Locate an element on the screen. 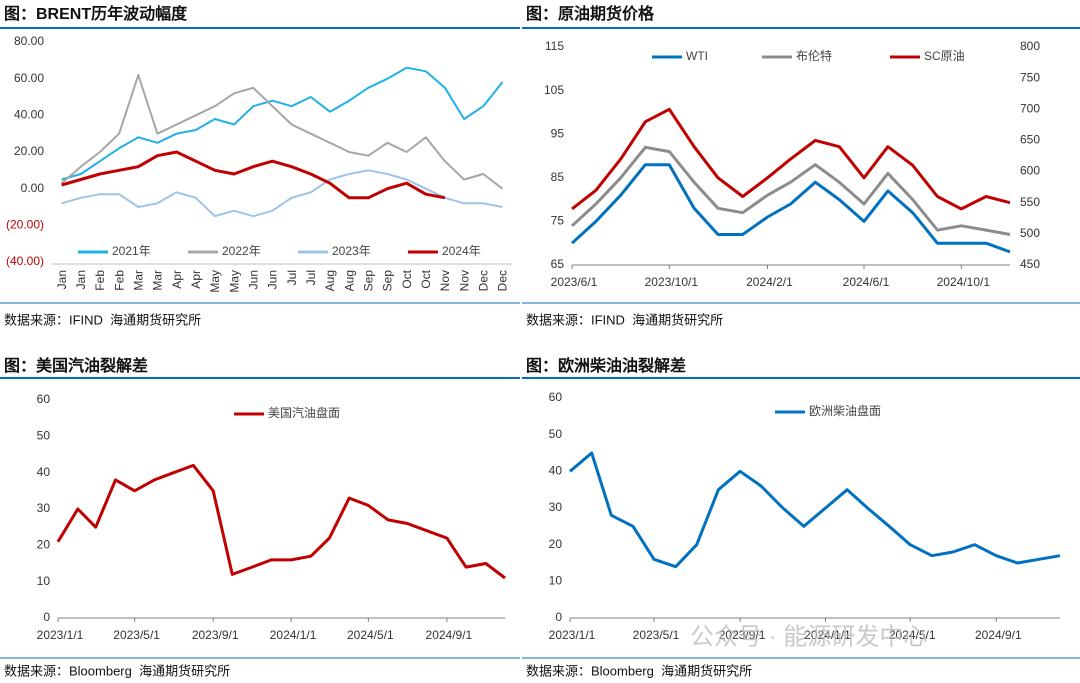 The image size is (1080, 683). legend-label: 2023年 is located at coordinates (351, 251).